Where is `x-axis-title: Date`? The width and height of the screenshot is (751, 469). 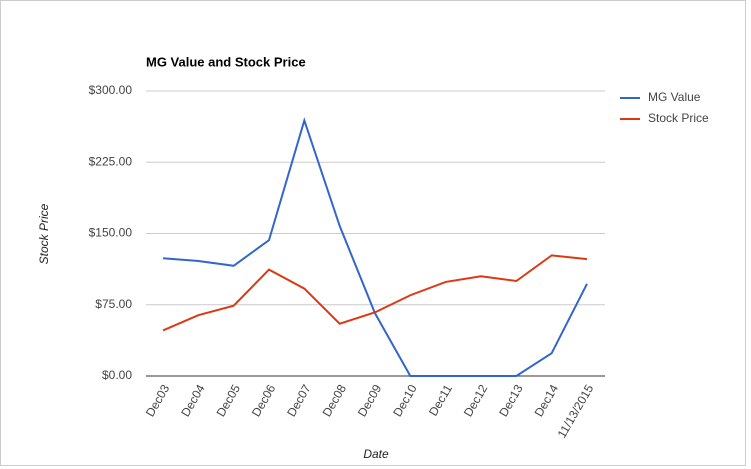
x-axis-title: Date is located at coordinates (376, 454).